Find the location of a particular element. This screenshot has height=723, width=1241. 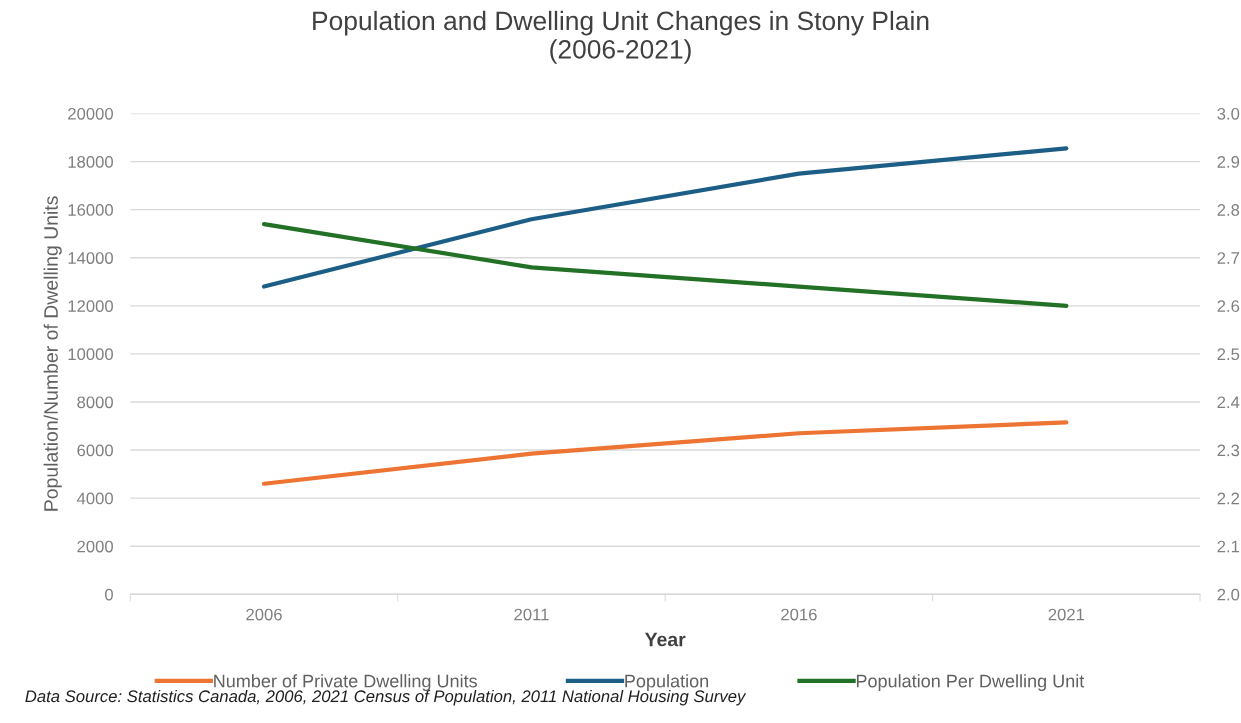

x-axis-title: Year is located at coordinates (665, 639).